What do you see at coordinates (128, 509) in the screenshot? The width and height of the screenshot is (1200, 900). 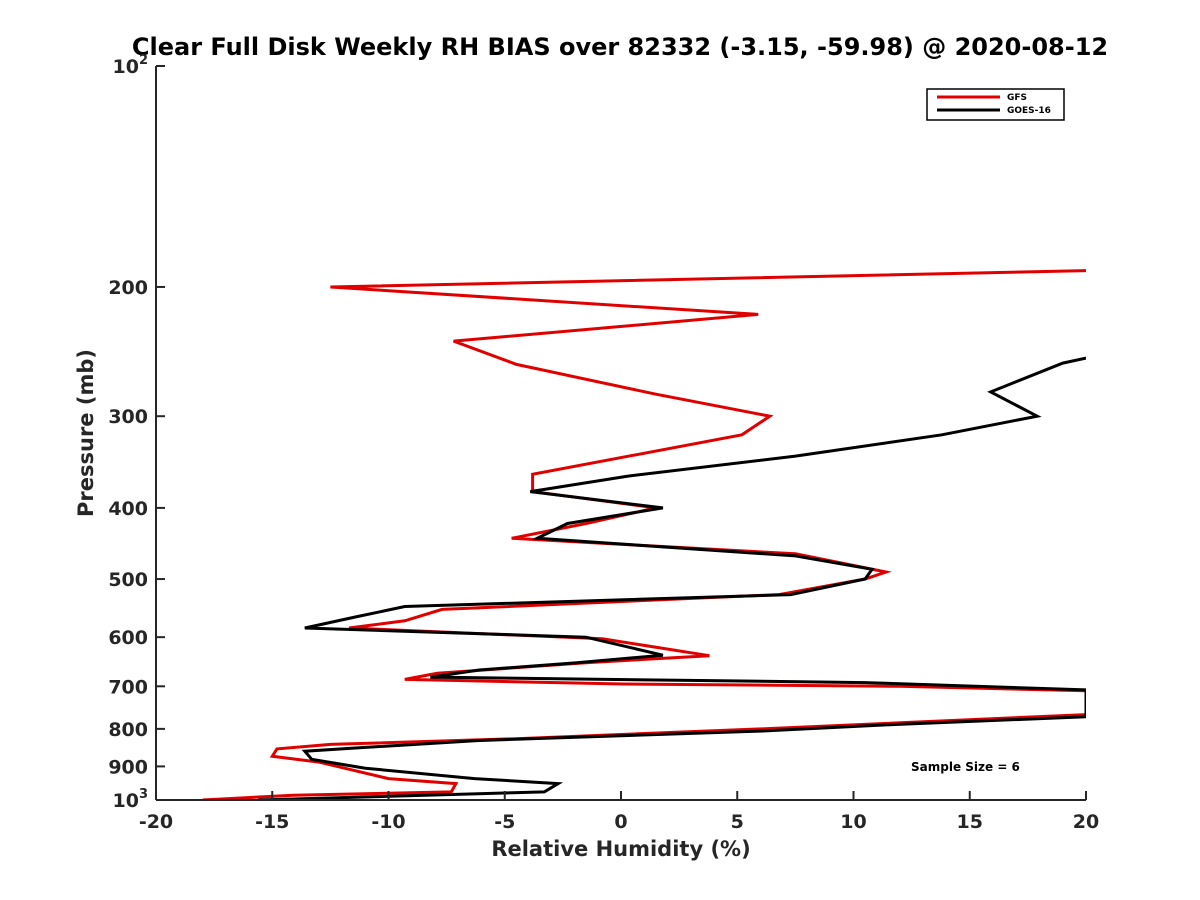 I see `y-tick-label: 400` at bounding box center [128, 509].